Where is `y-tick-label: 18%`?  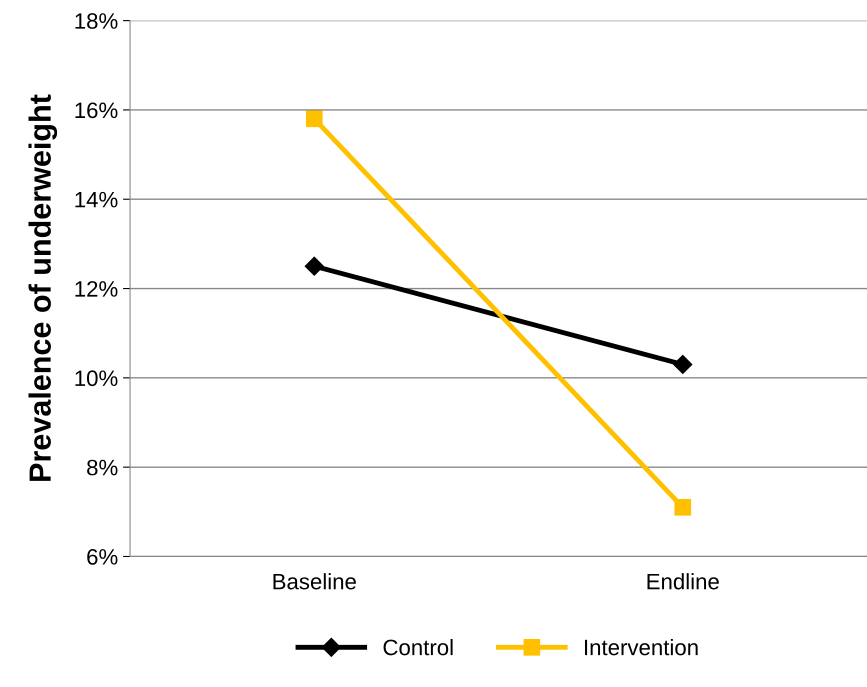
y-tick-label: 18% is located at coordinates (96, 21).